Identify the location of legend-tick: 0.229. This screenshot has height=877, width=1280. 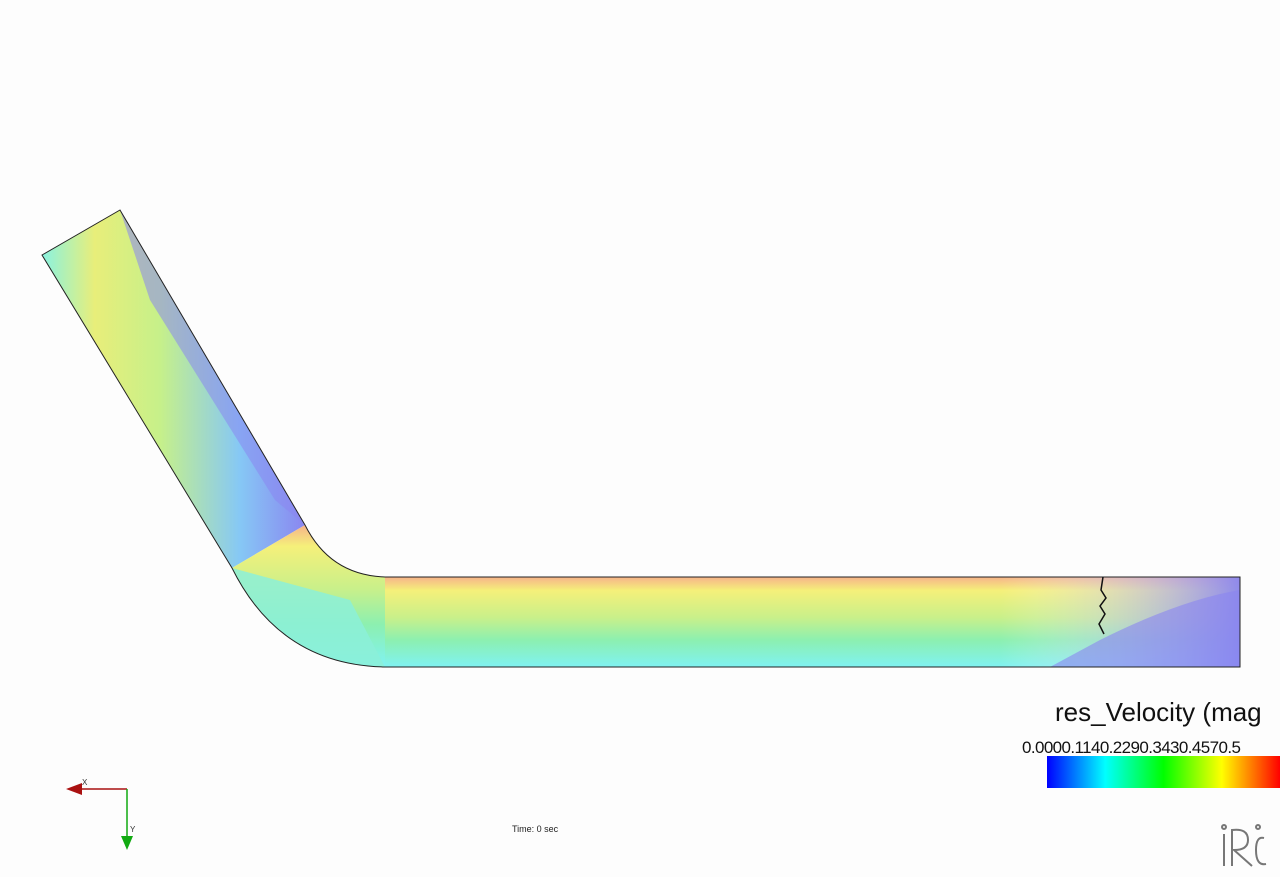
(1119, 747).